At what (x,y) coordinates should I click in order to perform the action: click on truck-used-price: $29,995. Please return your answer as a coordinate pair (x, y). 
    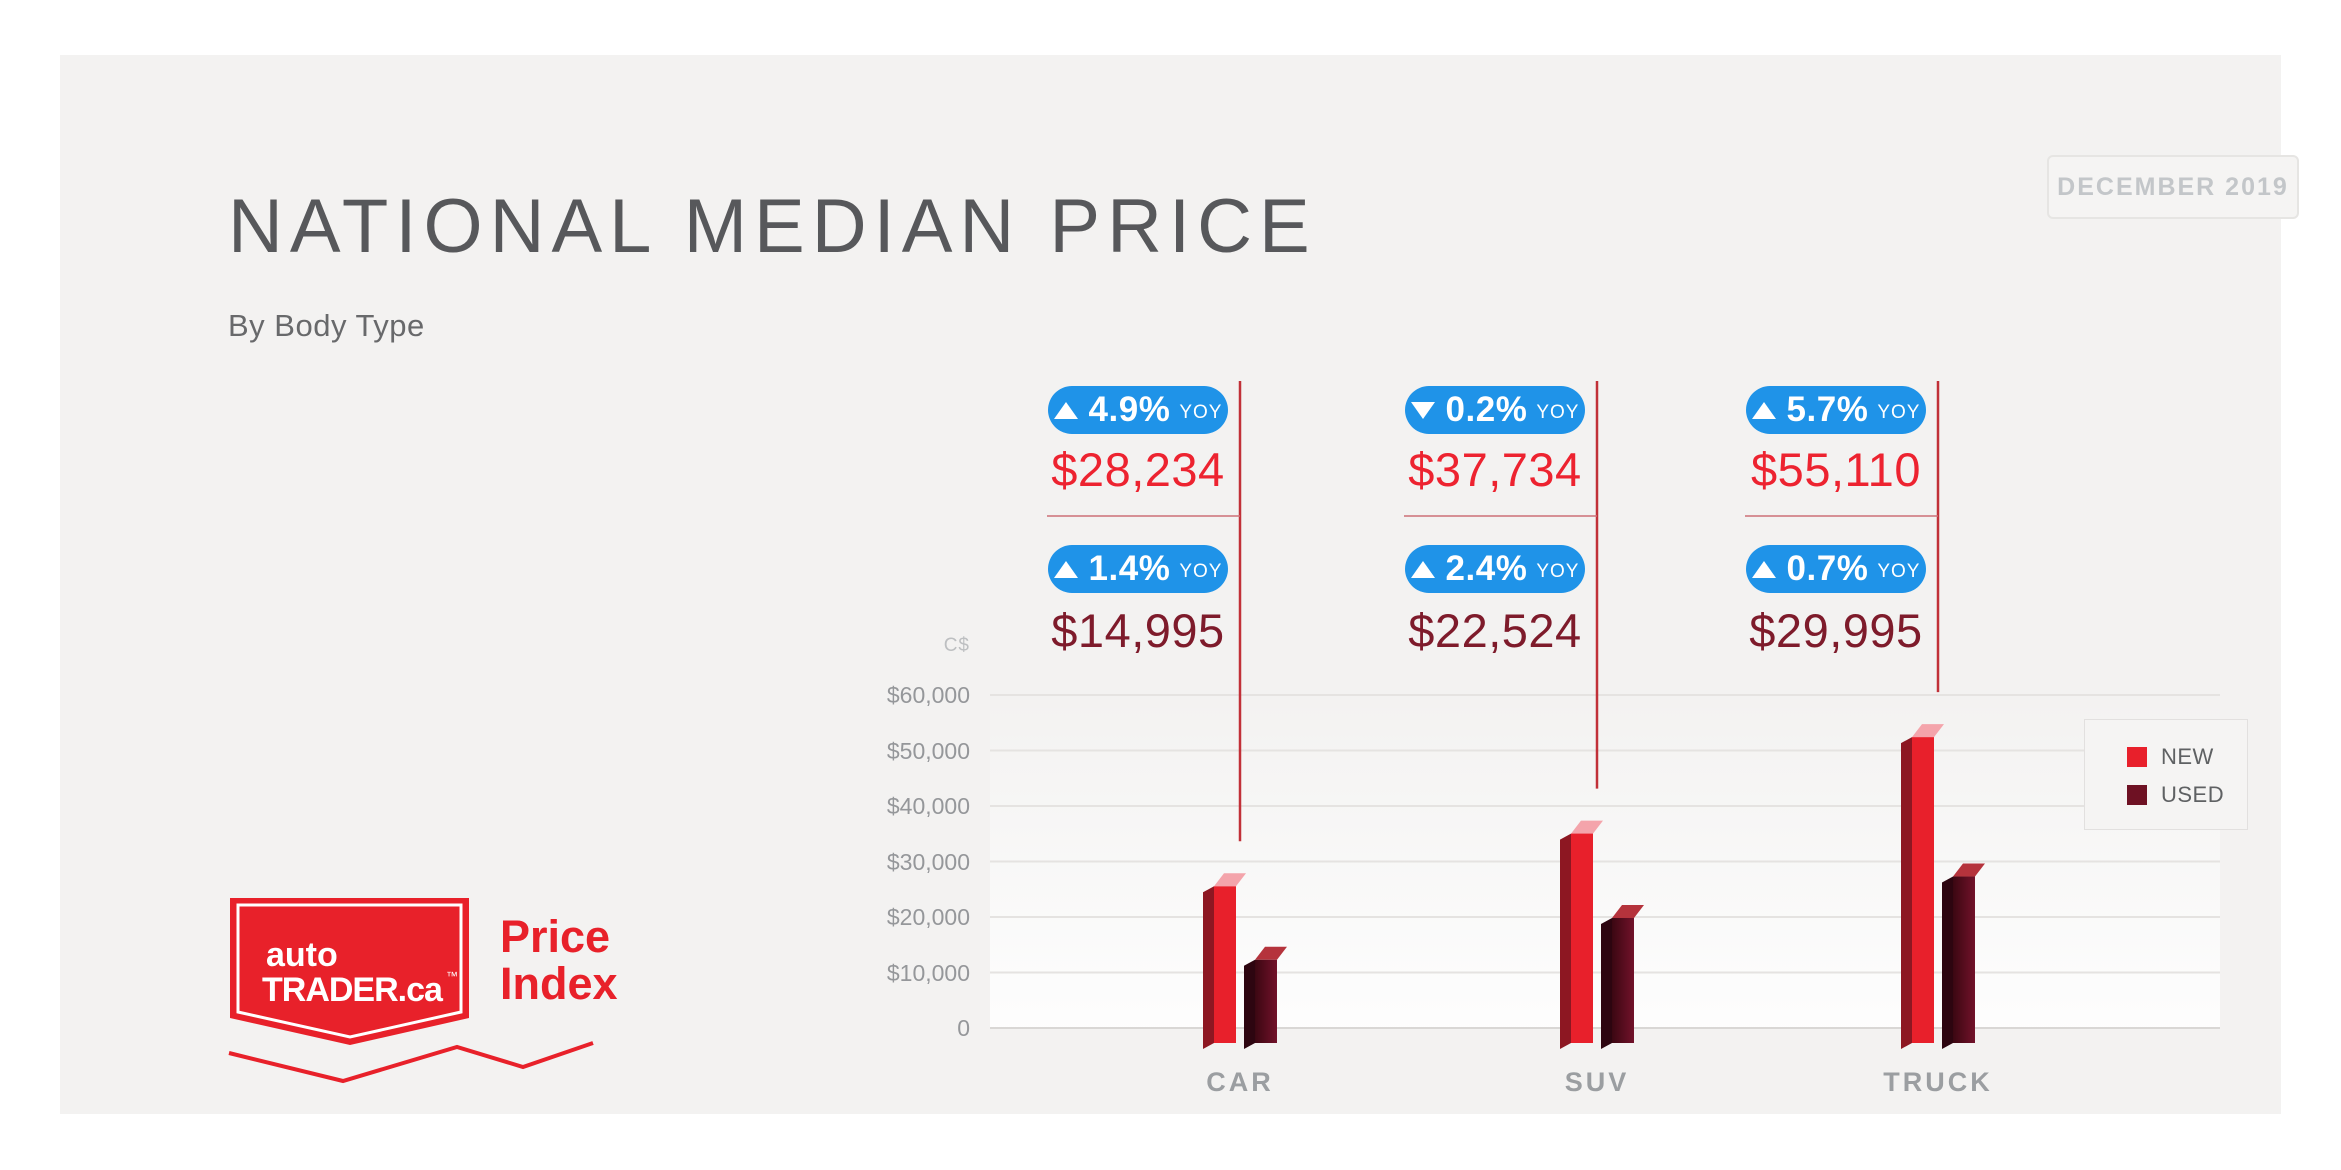
    Looking at the image, I should click on (1836, 630).